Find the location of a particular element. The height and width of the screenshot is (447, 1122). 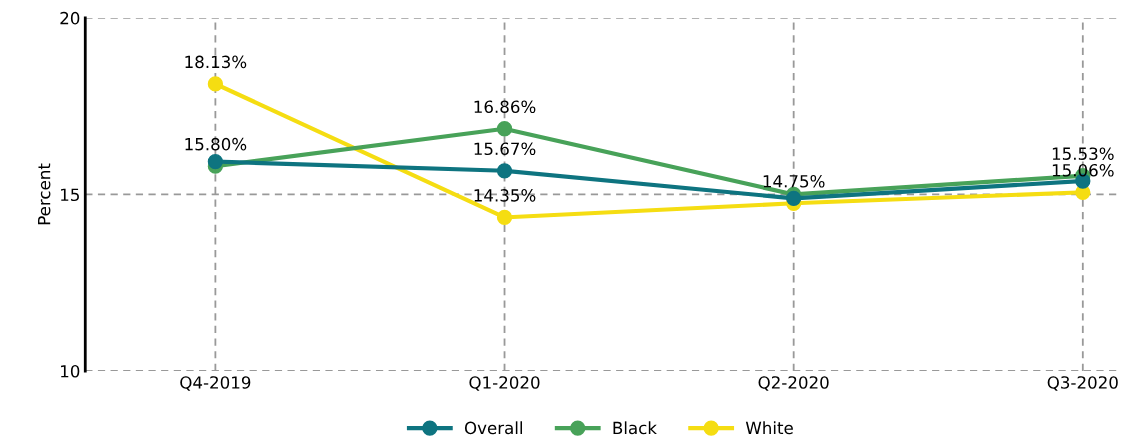

y-tick-label: 20 is located at coordinates (70, 18).